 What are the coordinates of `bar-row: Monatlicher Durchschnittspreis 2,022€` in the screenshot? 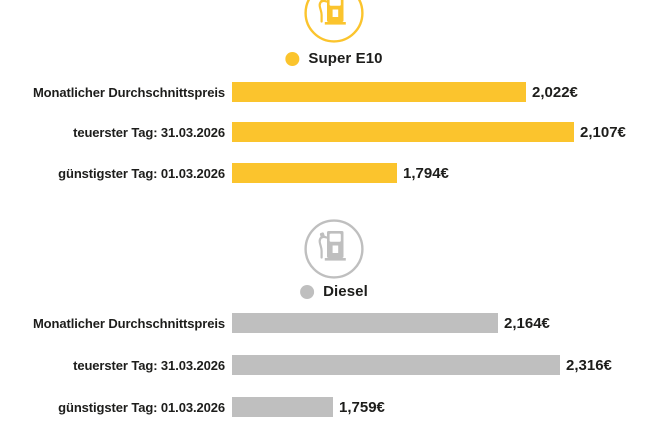 It's located at (334, 92).